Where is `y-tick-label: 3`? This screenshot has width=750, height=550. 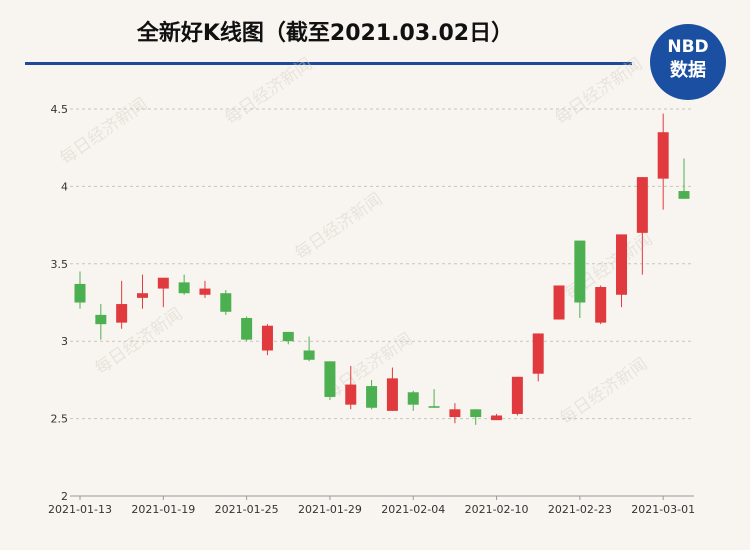 y-tick-label: 3 is located at coordinates (64, 341).